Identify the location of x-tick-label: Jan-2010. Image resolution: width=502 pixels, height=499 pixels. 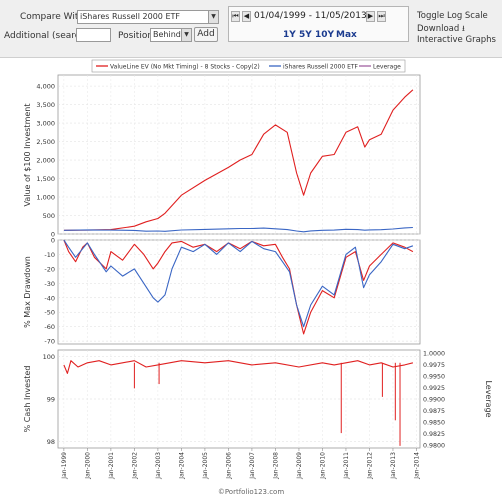
(322, 466).